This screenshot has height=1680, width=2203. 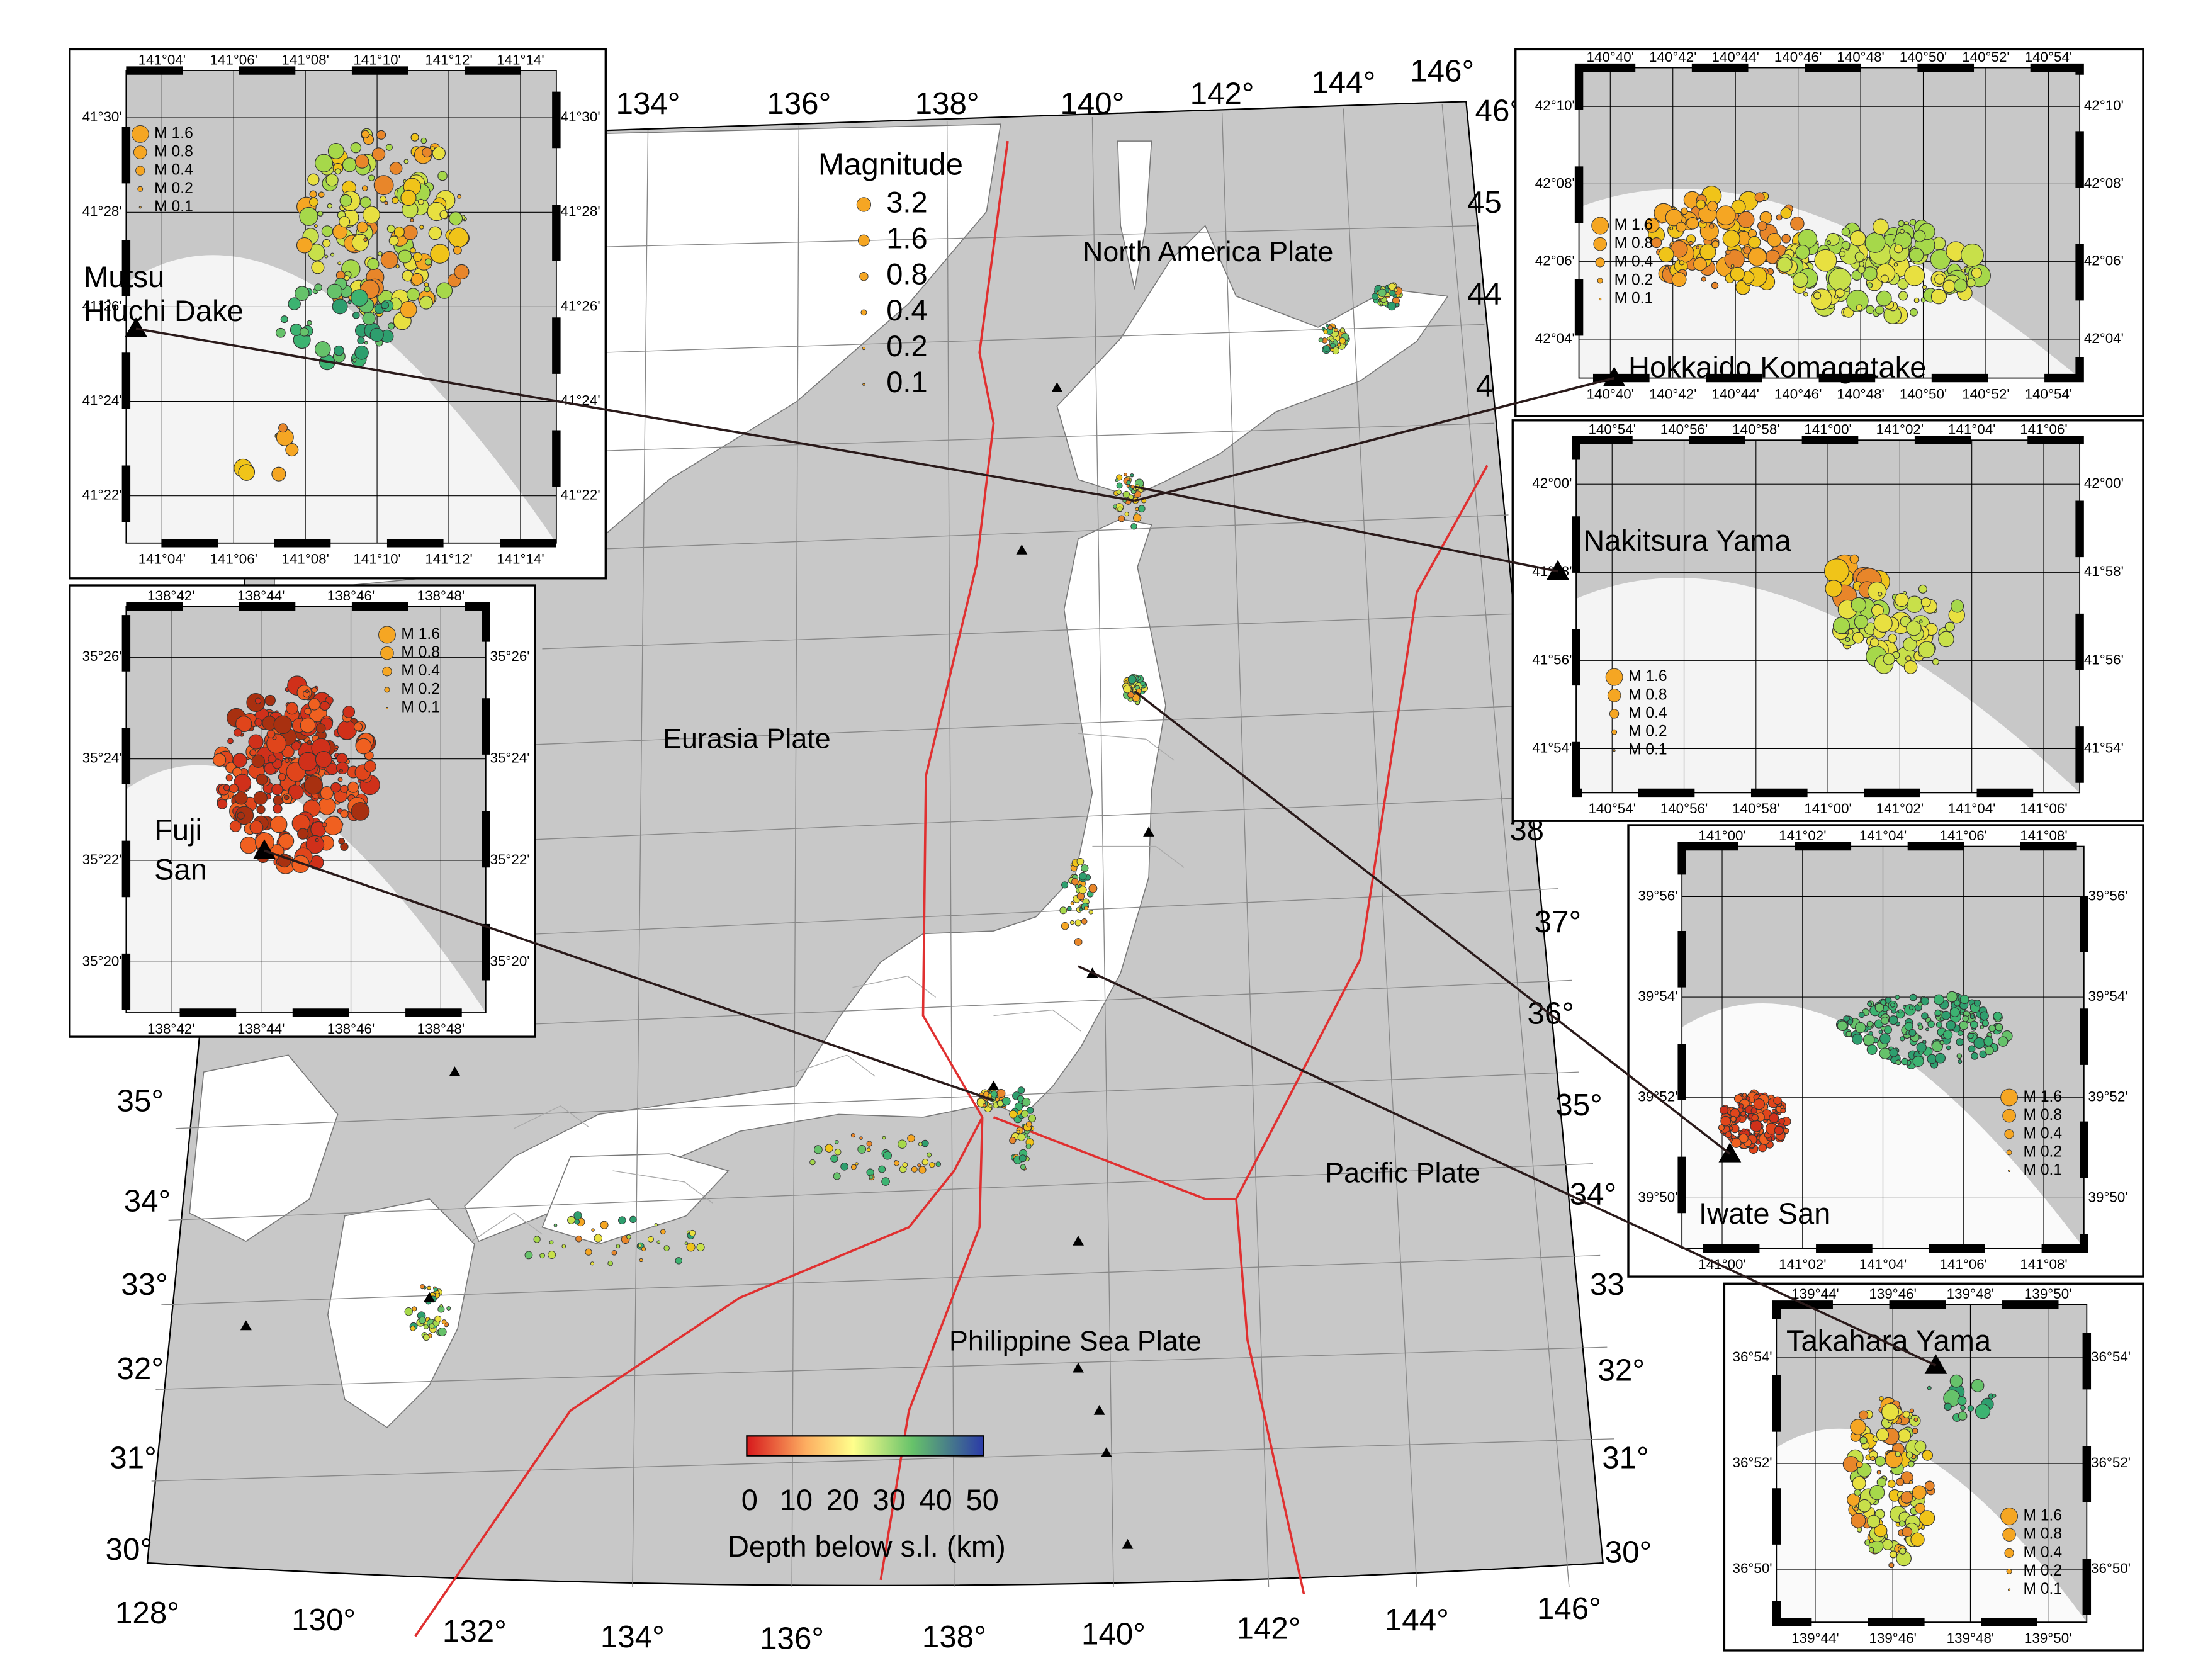 What do you see at coordinates (1558, 922) in the screenshot?
I see `coordinate-label: 37°` at bounding box center [1558, 922].